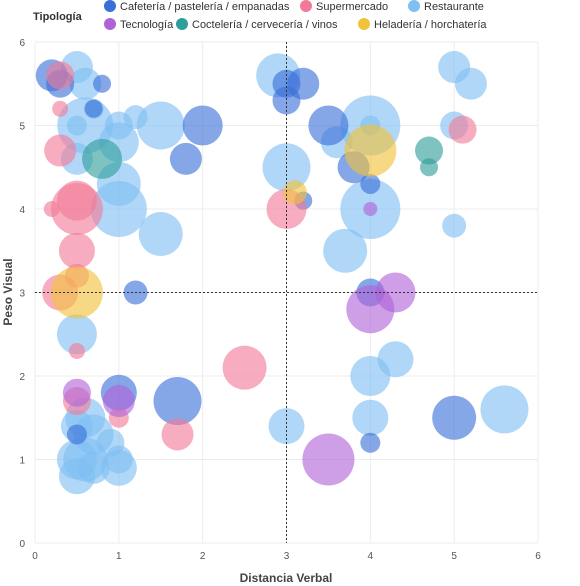 This screenshot has height=586, width=580. Describe the element at coordinates (430, 25) in the screenshot. I see `legend-label: Heladería / horchatería` at that location.